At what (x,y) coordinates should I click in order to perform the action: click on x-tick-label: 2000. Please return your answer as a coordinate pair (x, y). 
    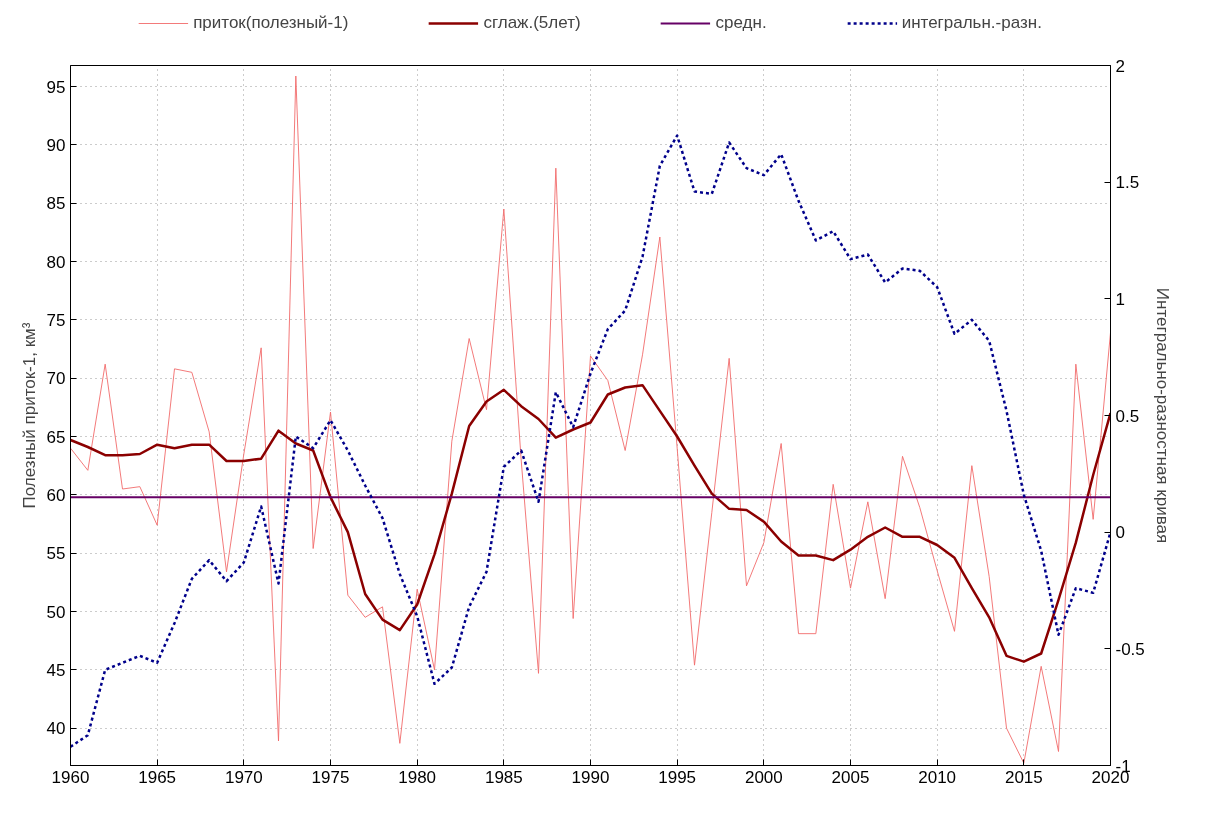
    Looking at the image, I should click on (763, 777).